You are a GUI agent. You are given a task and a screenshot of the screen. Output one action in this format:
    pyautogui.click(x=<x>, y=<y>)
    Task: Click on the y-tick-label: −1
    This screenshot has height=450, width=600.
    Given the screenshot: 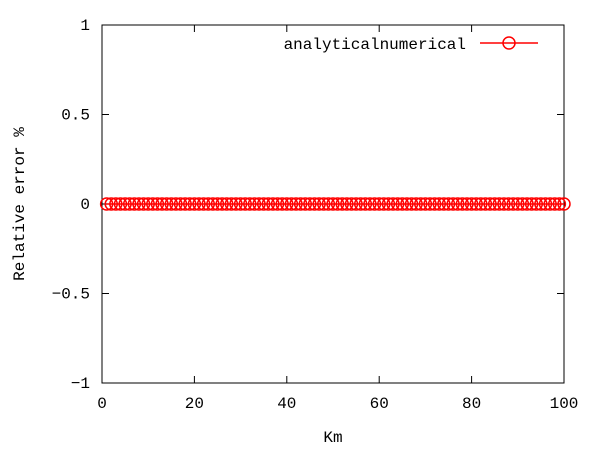 What is the action you would take?
    pyautogui.click(x=80, y=384)
    